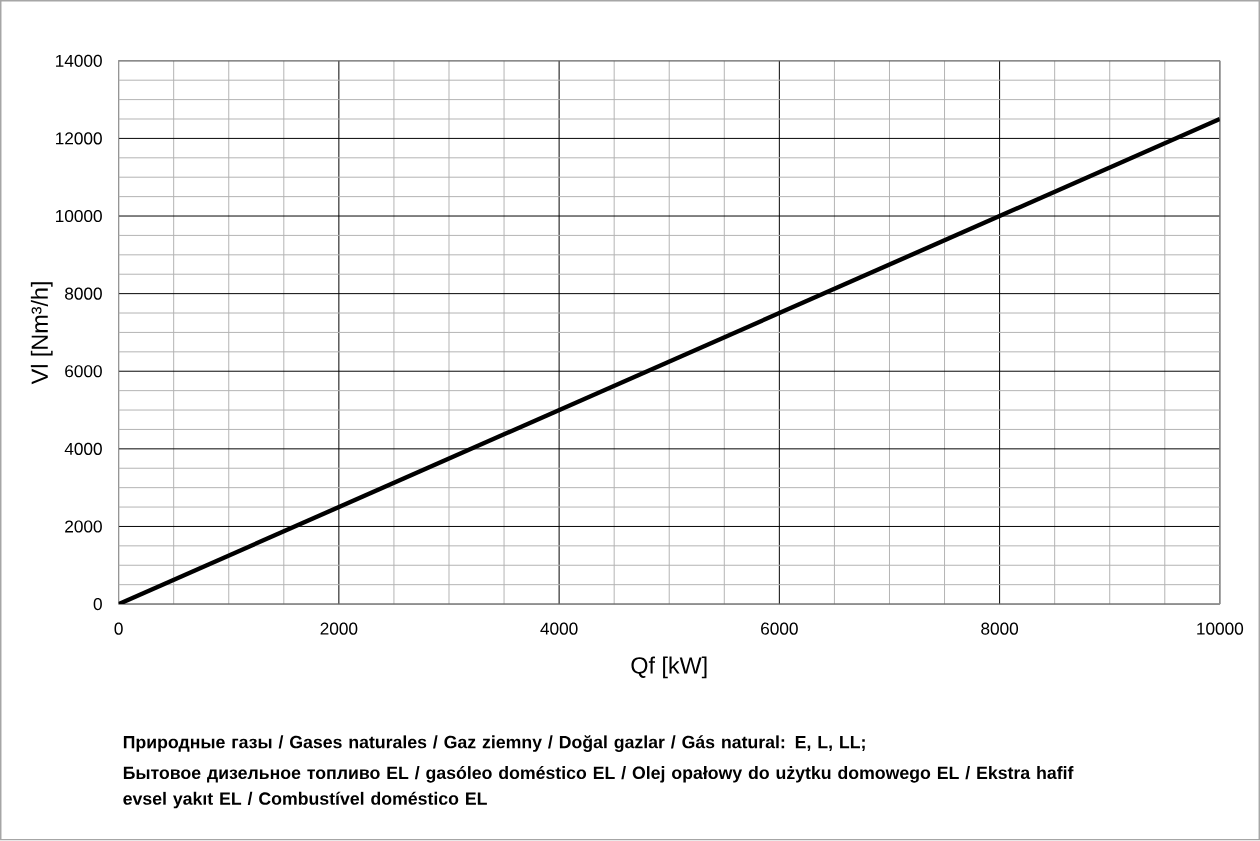 The width and height of the screenshot is (1260, 841). Describe the element at coordinates (79, 61) in the screenshot. I see `y-tick-label: 14000` at that location.